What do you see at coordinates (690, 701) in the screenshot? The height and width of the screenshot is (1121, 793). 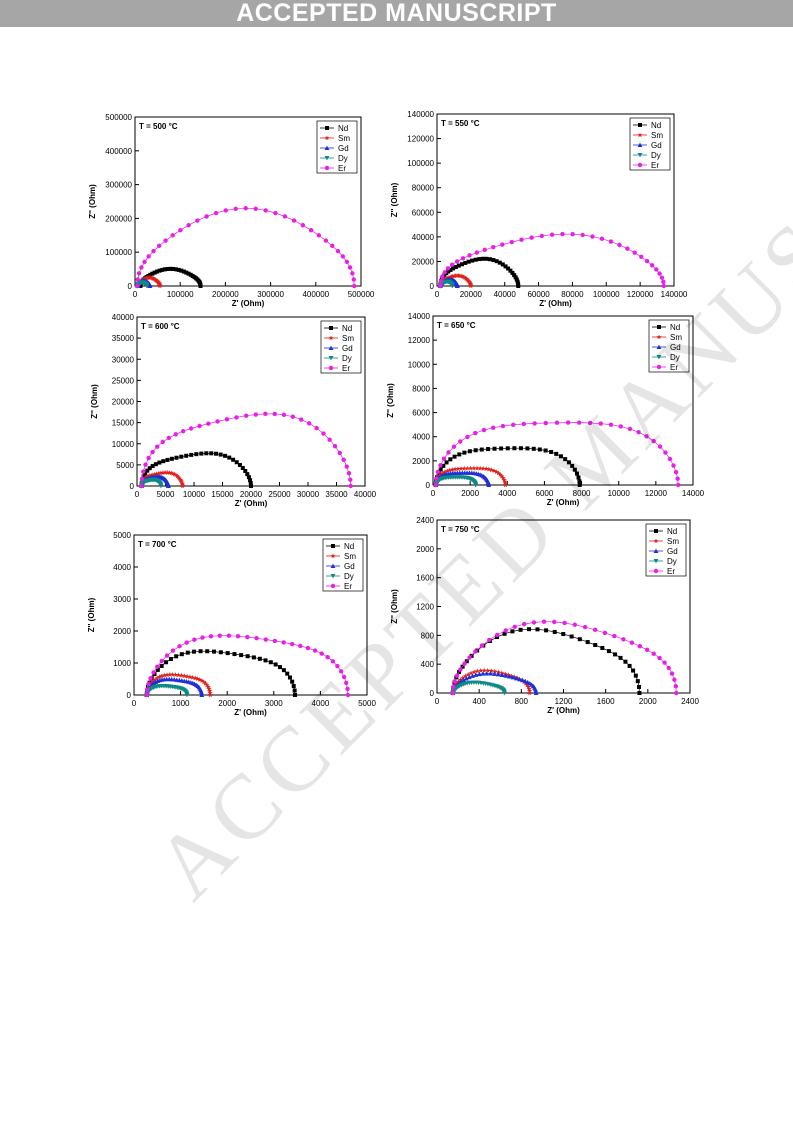 I see `x-tick-label: 2400` at bounding box center [690, 701].